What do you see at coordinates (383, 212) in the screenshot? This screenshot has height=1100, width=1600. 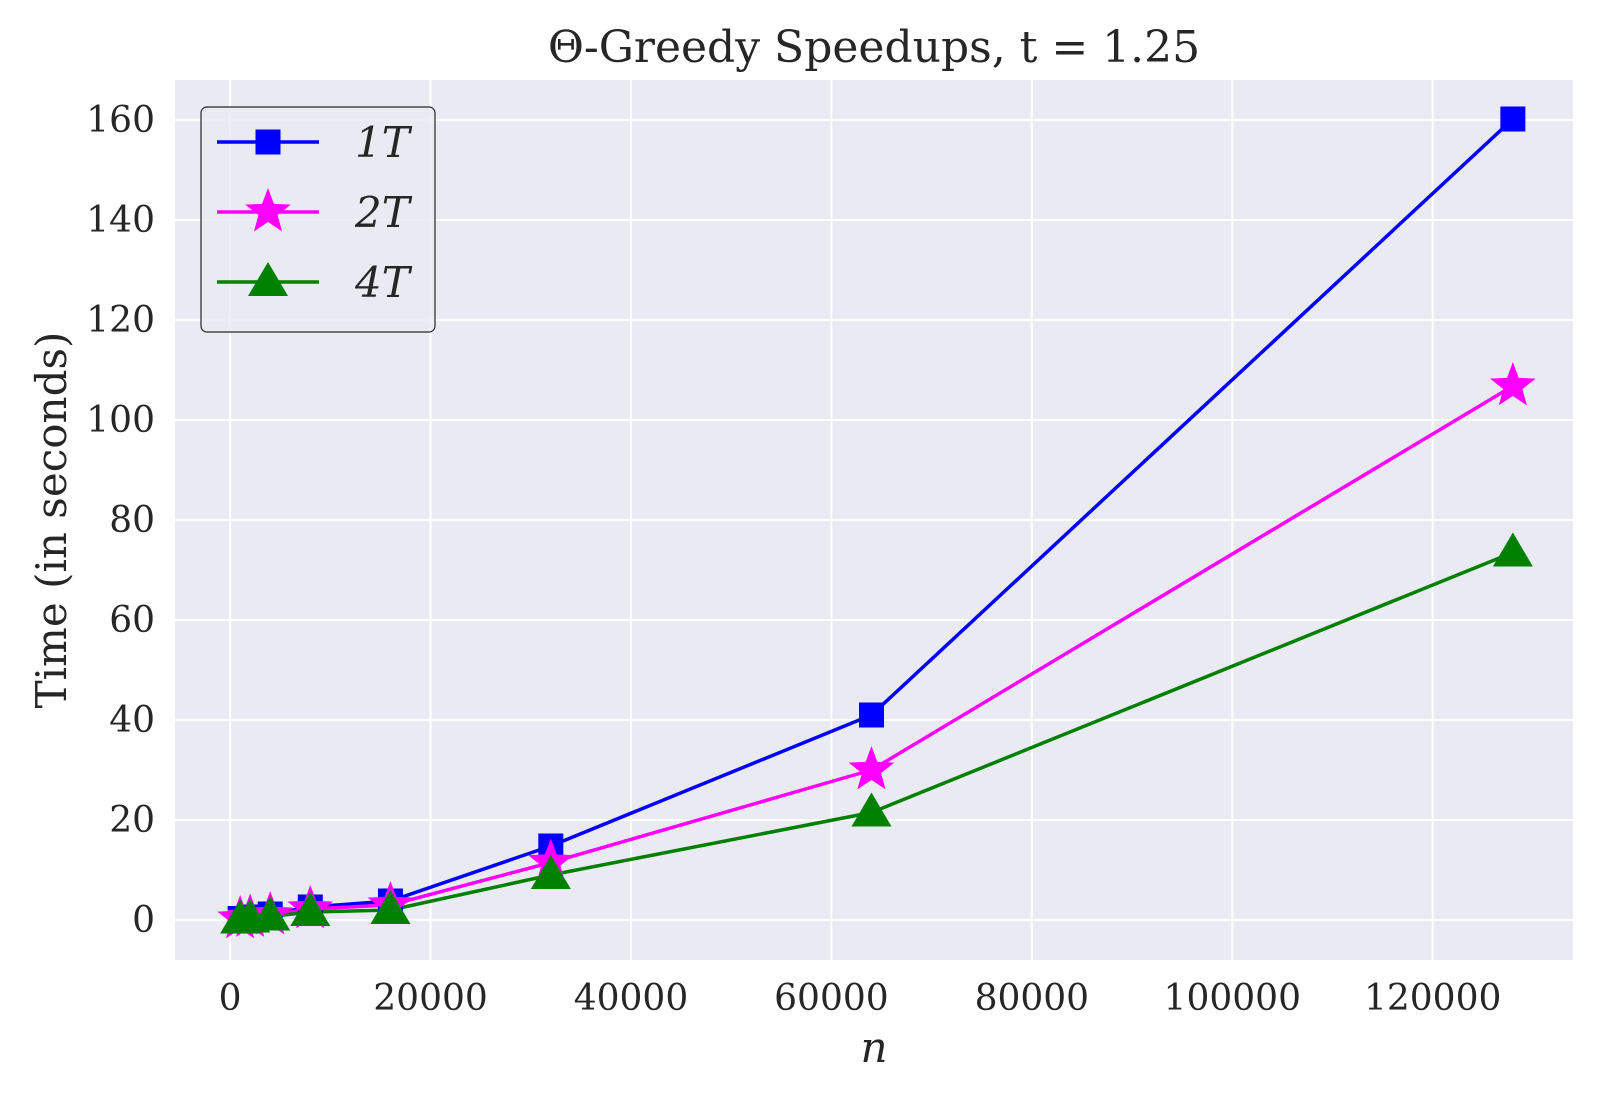 I see `legend-label: 2T` at bounding box center [383, 212].